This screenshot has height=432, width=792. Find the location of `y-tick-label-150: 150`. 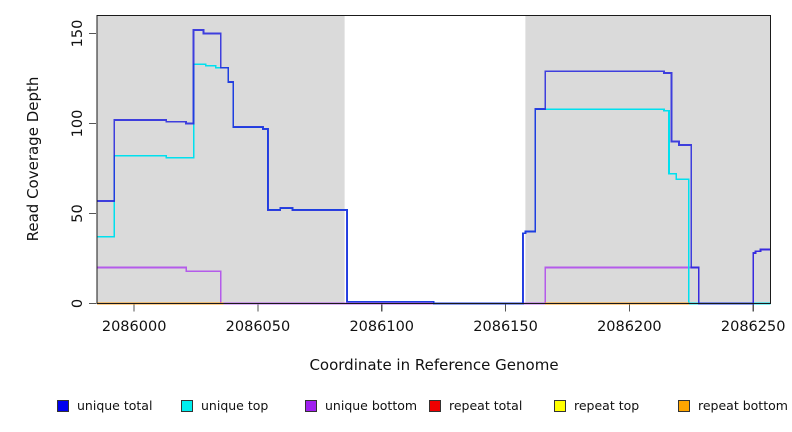

y-tick-label-150: 150 is located at coordinates (78, 34).